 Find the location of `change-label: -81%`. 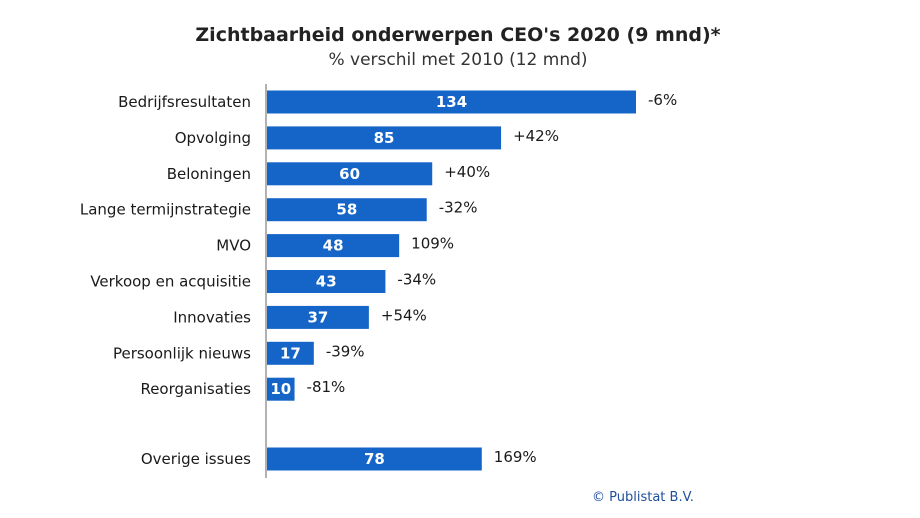

change-label: -81% is located at coordinates (326, 387).